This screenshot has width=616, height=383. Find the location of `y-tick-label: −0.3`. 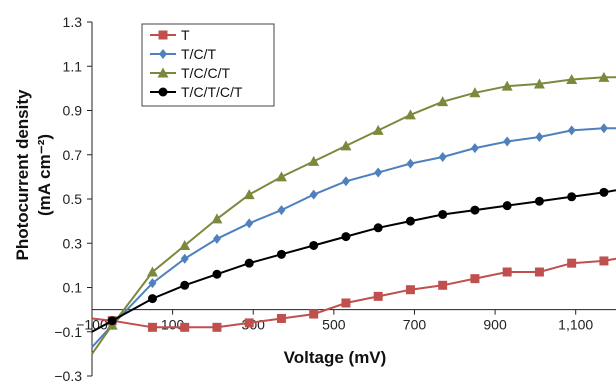

y-tick-label: −0.3 is located at coordinates (68, 375).